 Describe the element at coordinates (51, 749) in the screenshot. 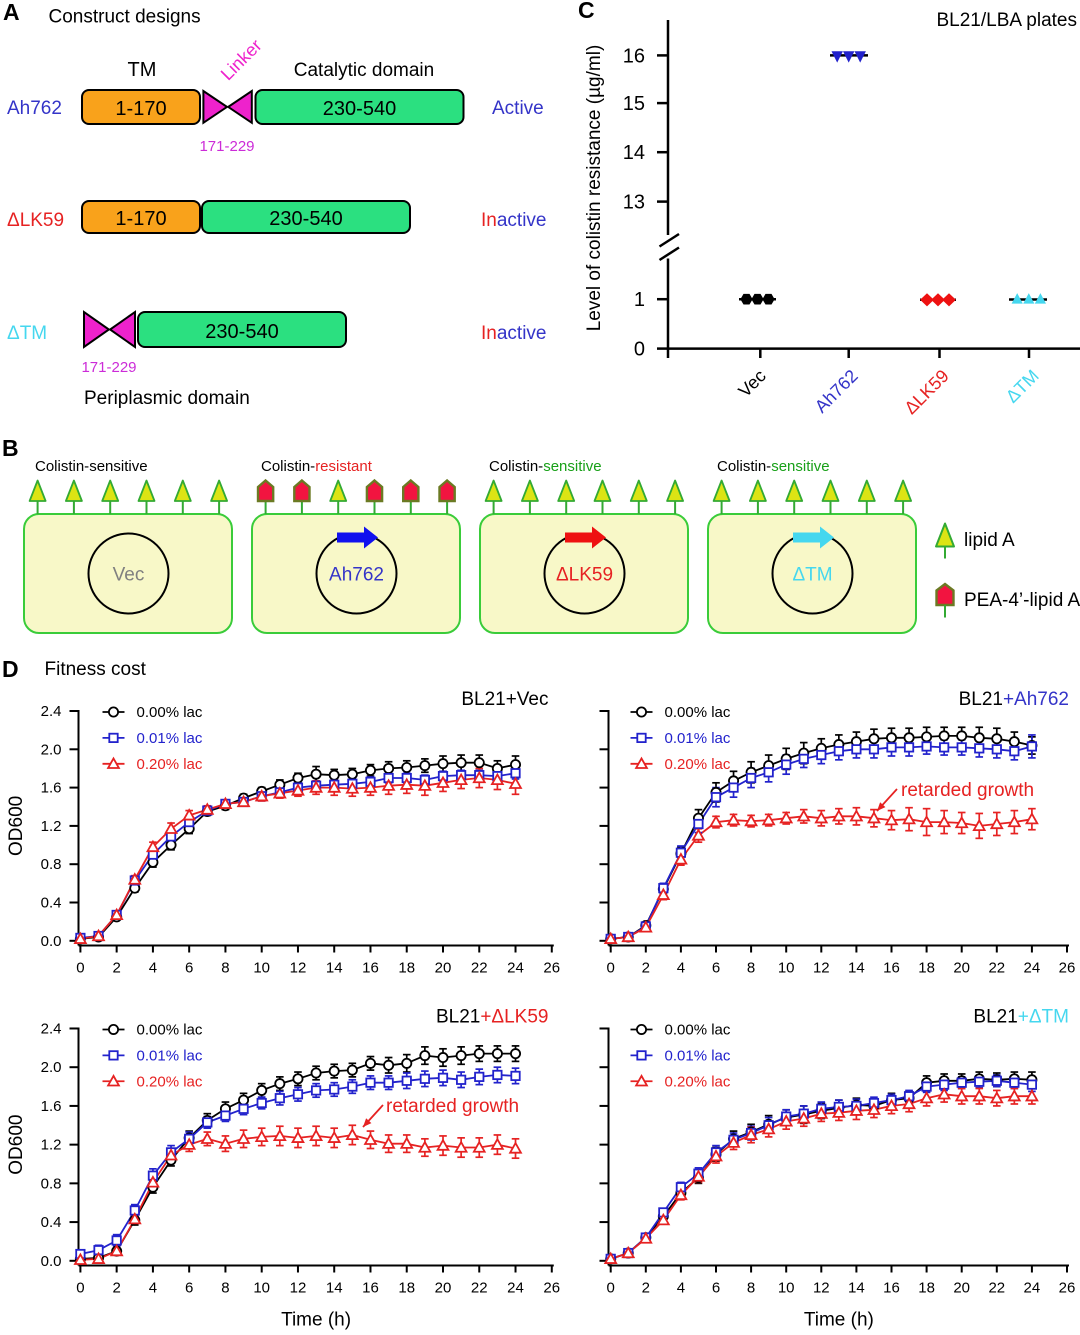

I see `svg-text: 2.0` at that location.